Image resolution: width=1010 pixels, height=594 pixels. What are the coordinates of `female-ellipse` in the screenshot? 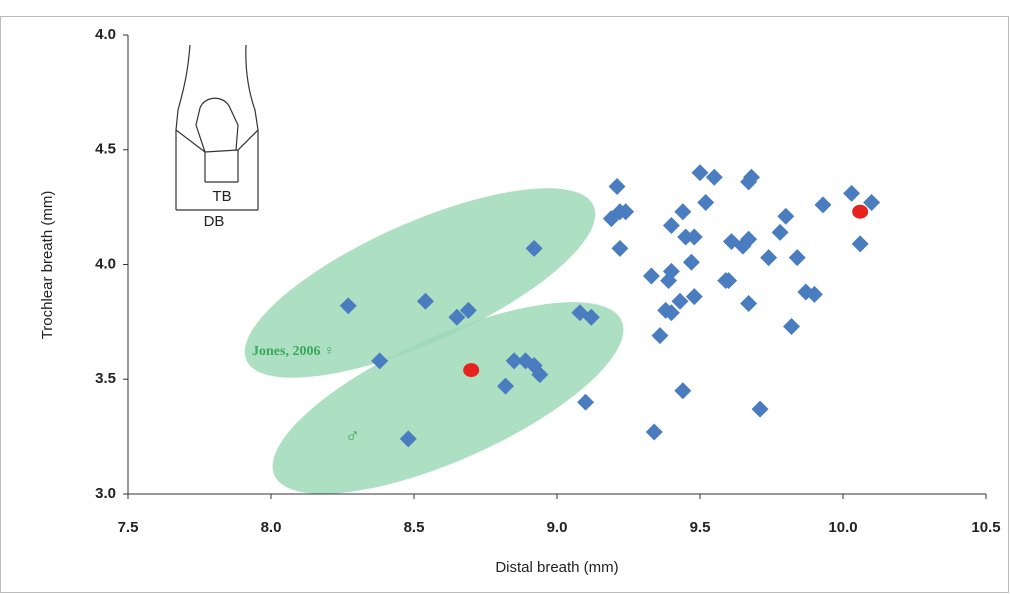 It's located at (420, 283).